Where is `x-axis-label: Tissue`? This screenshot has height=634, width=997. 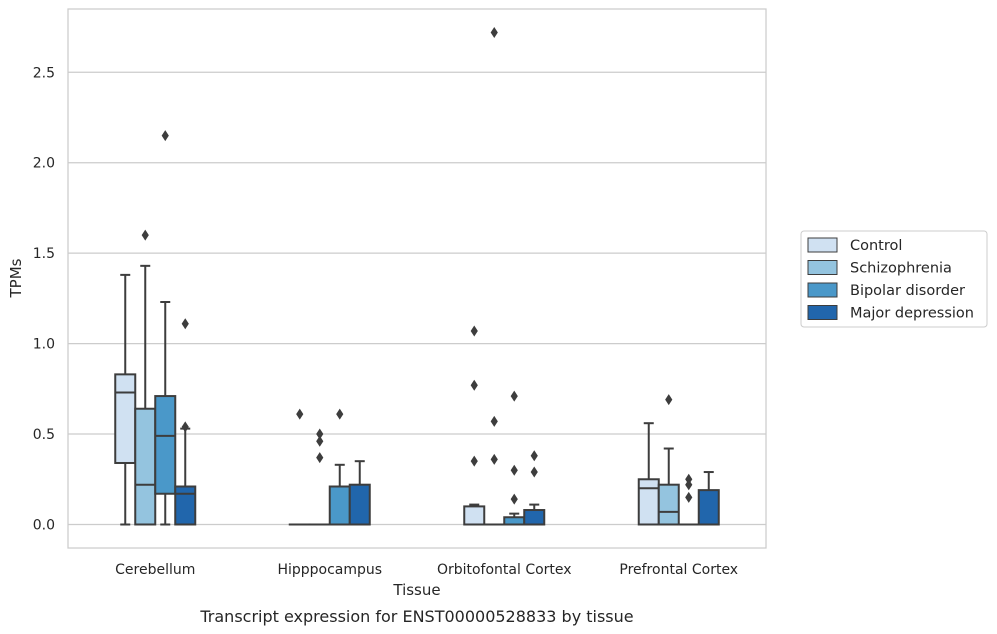
x-axis-label: Tissue is located at coordinates (416, 590).